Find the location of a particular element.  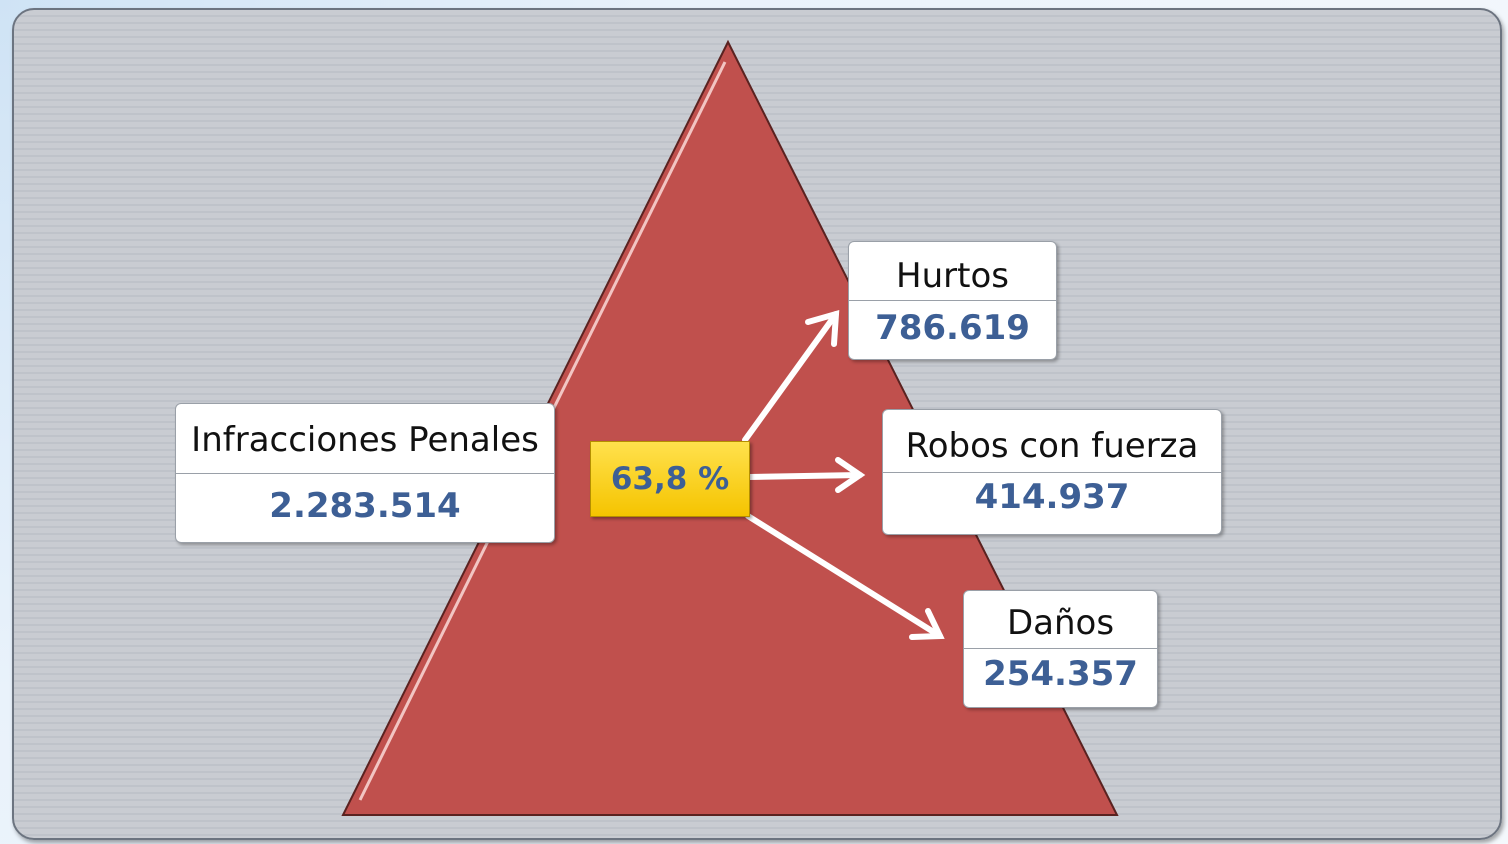

label: Robos con fuerza is located at coordinates (1052, 446).